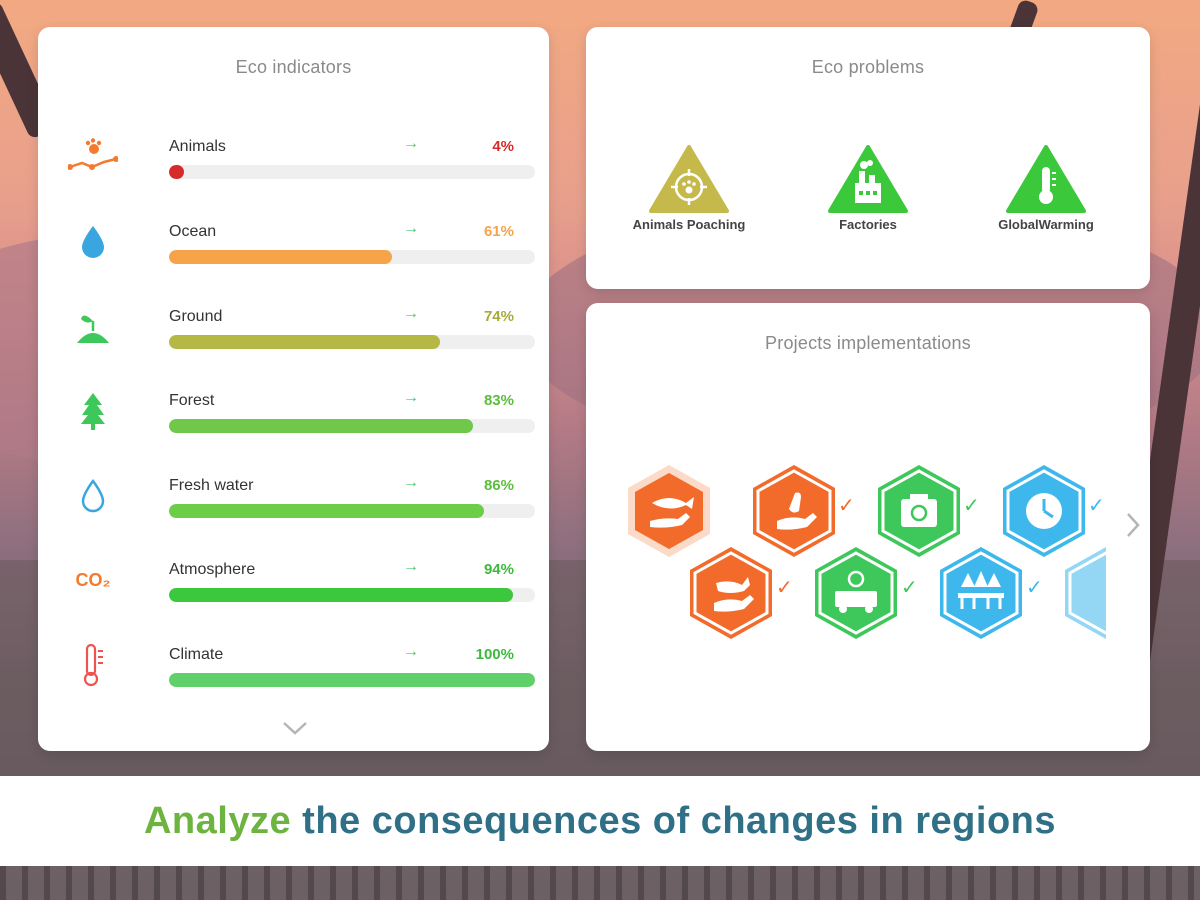  I want to click on water-drop-icon, so click(93, 242).